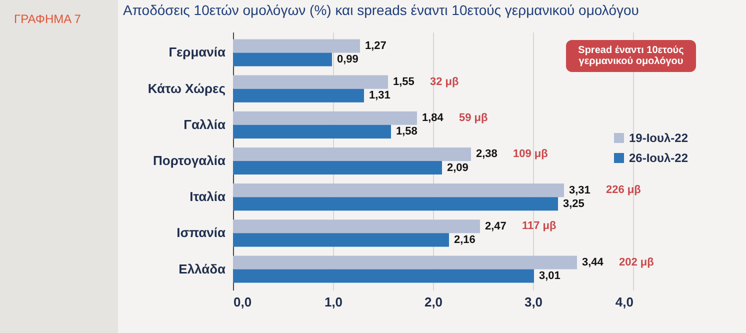 Image resolution: width=746 pixels, height=333 pixels. I want to click on data-label: 1,27, so click(375, 46).